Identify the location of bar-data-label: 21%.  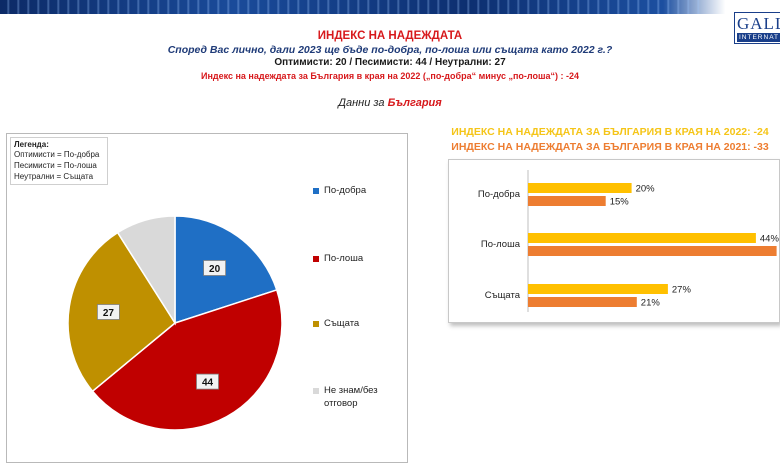
(651, 303).